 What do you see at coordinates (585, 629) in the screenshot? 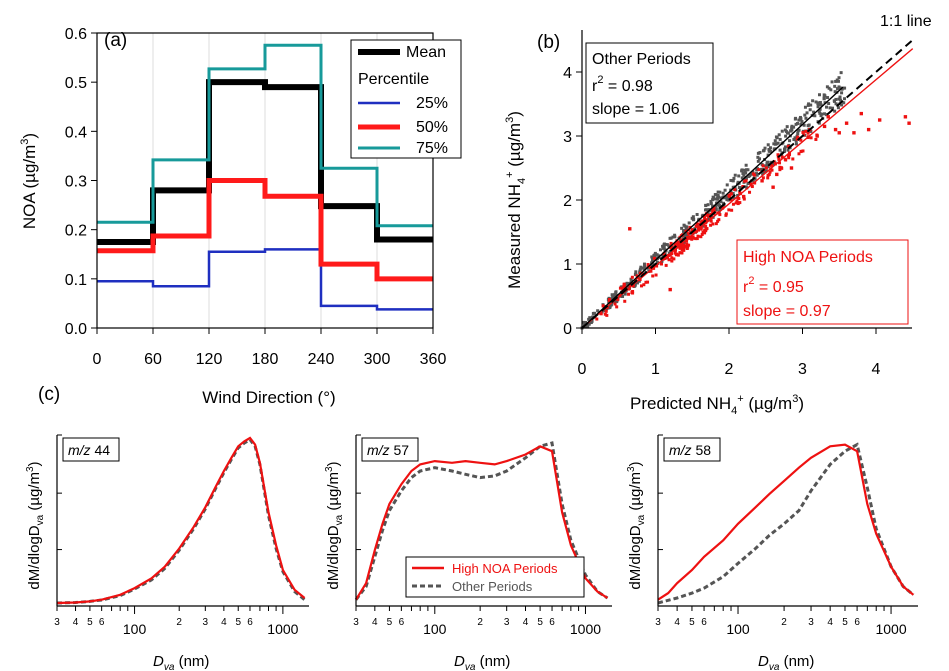
I see `x-tick-label: 1000` at bounding box center [585, 629].